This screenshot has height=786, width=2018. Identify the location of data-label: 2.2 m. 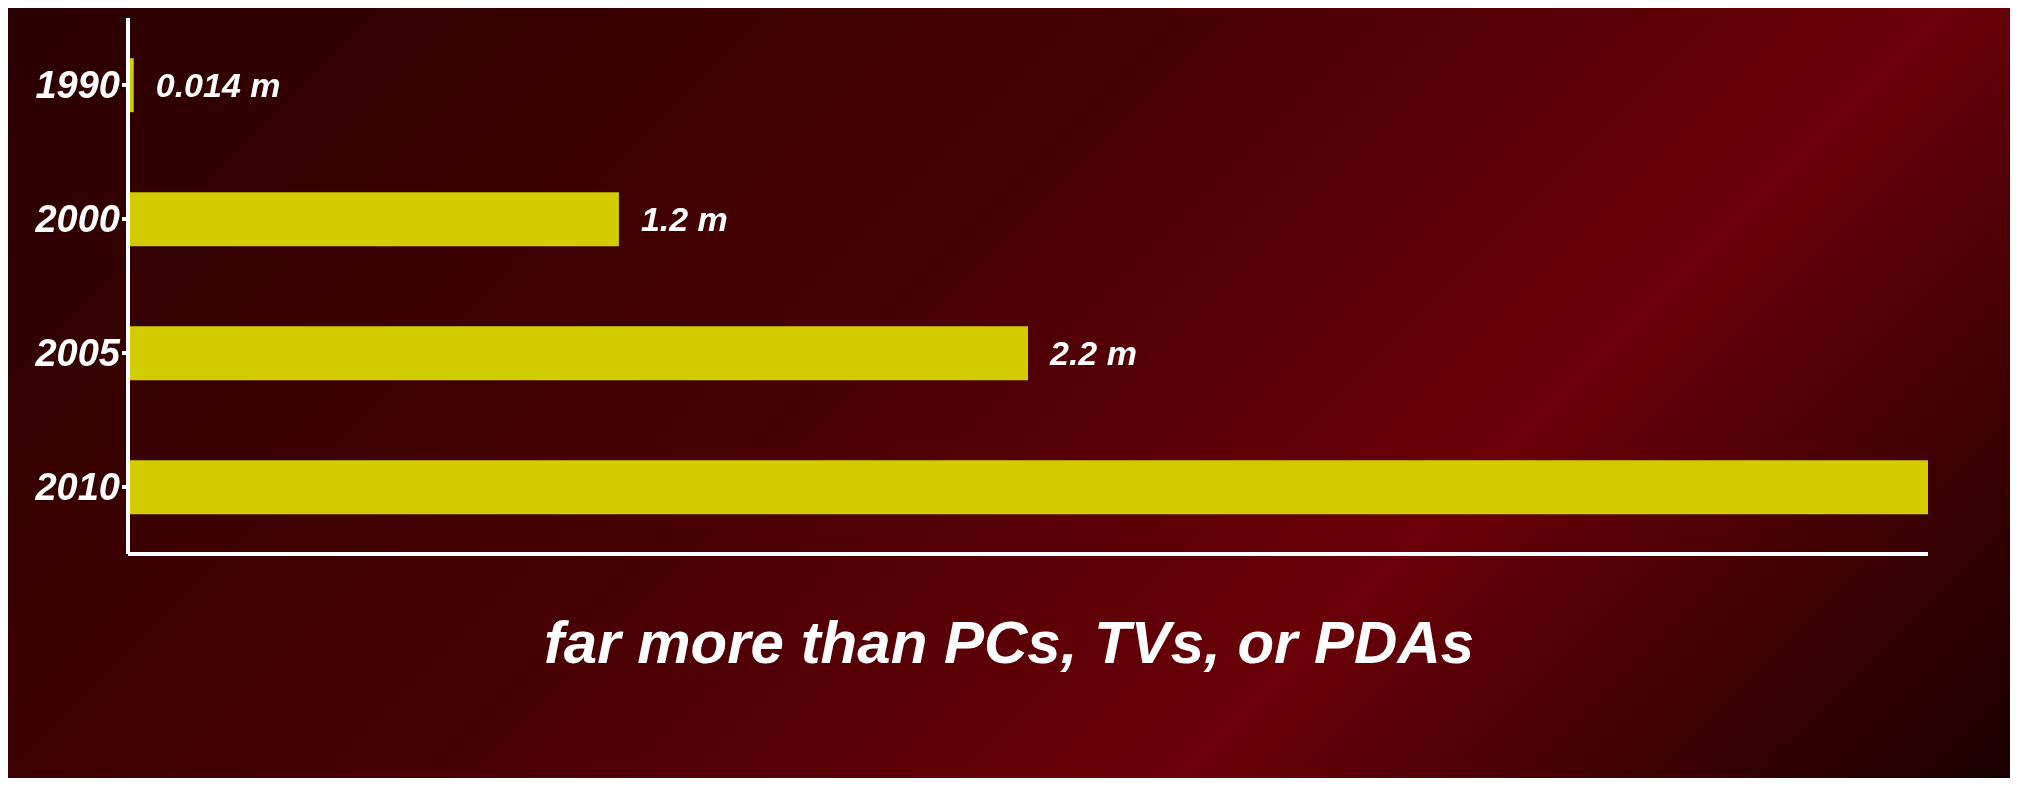
(1093, 353).